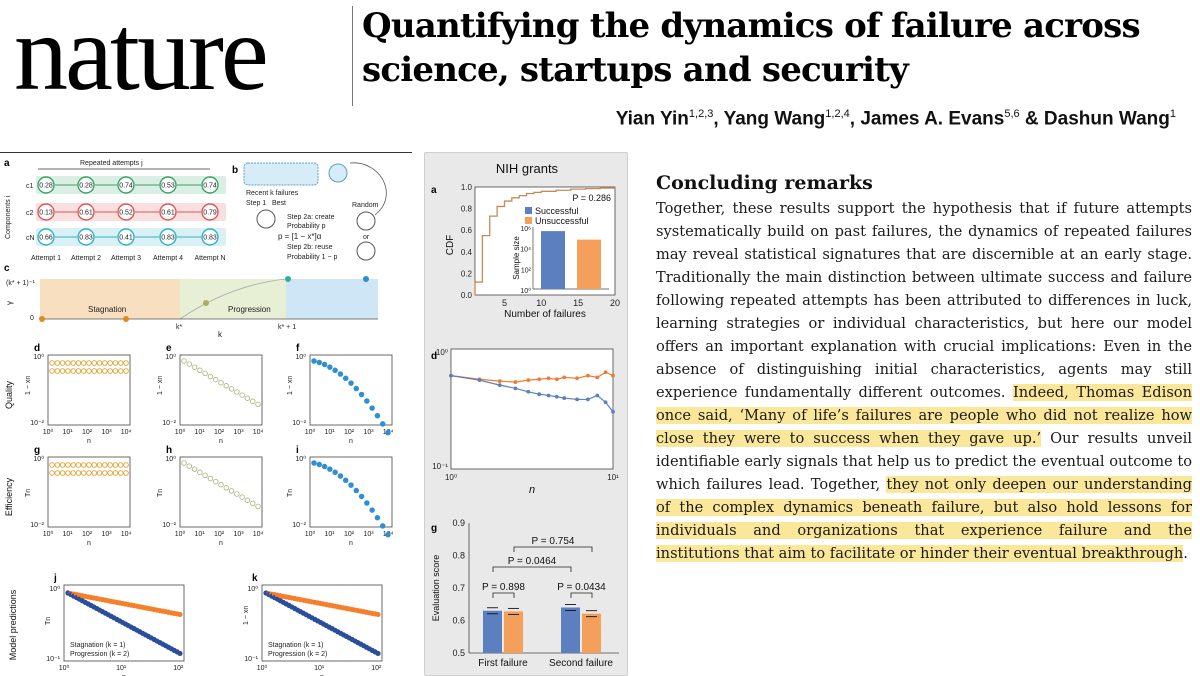  I want to click on stagnation-point, so click(378, 614).